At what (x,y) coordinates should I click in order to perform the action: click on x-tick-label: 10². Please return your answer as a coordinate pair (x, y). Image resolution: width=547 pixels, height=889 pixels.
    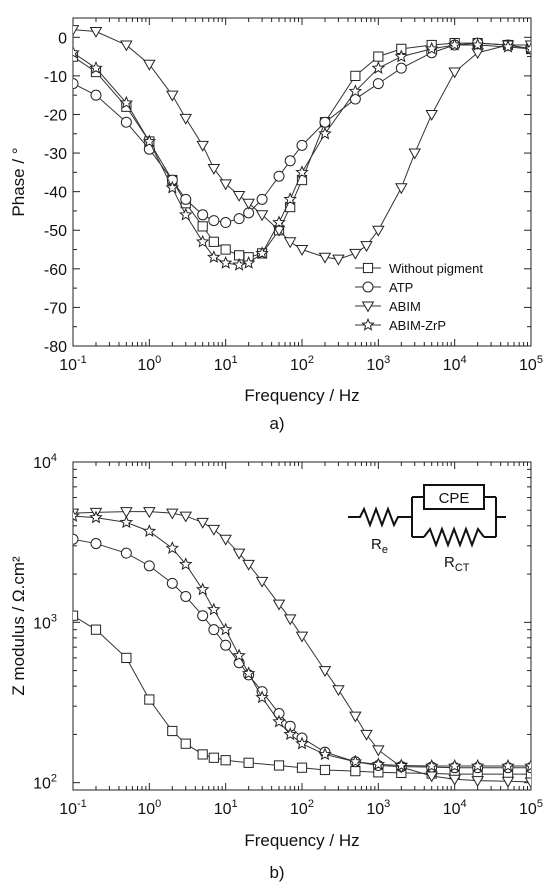
    Looking at the image, I should click on (302, 364).